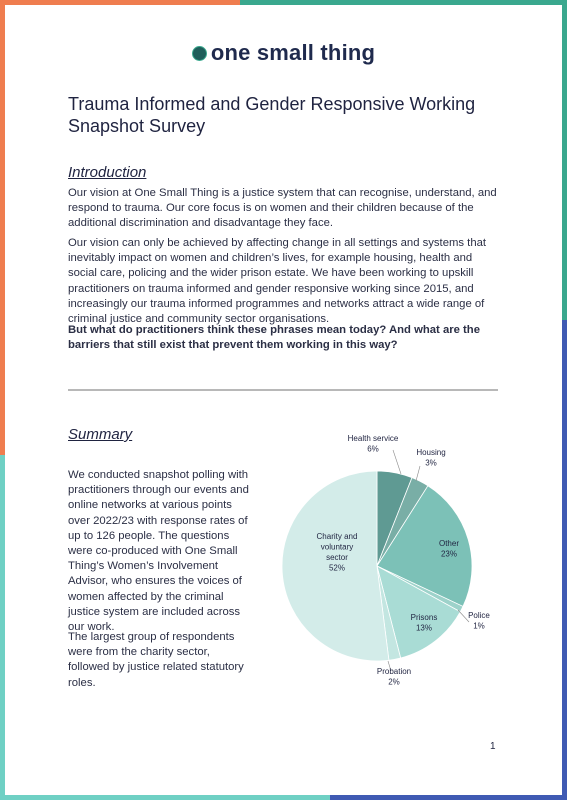 The image size is (567, 800). Describe the element at coordinates (424, 617) in the screenshot. I see `slice-label: Prisons` at that location.